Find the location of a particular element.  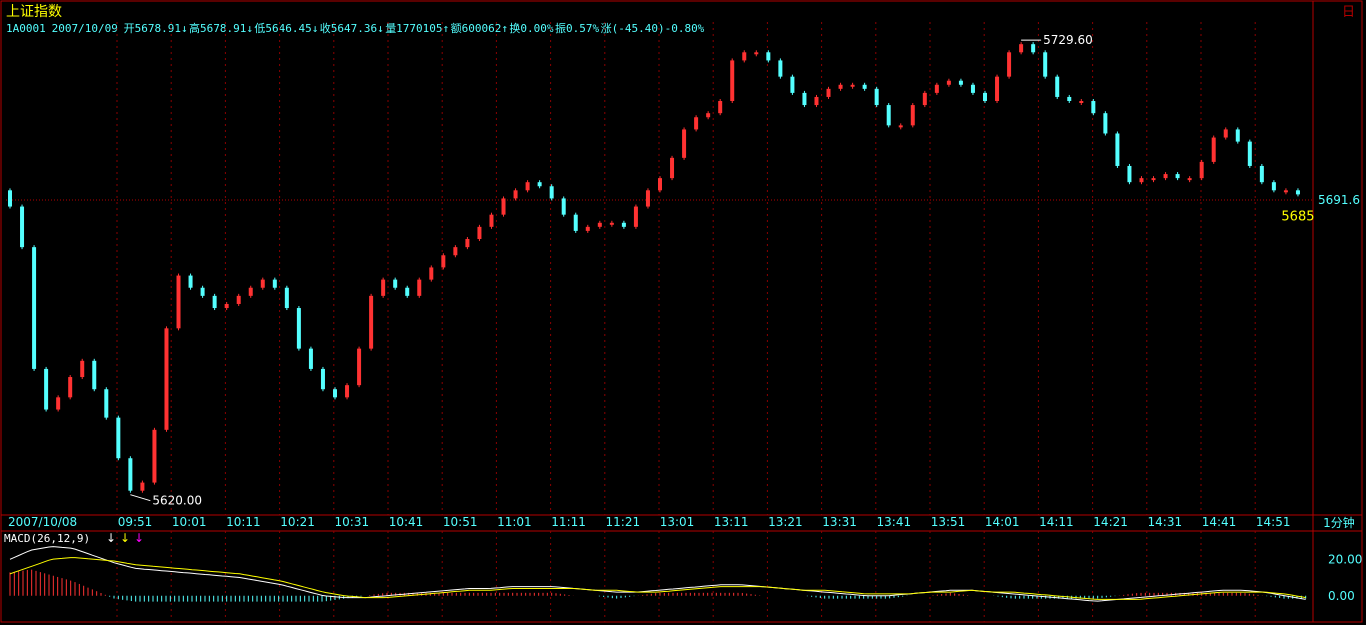

time-label: 11:01 is located at coordinates (514, 522).